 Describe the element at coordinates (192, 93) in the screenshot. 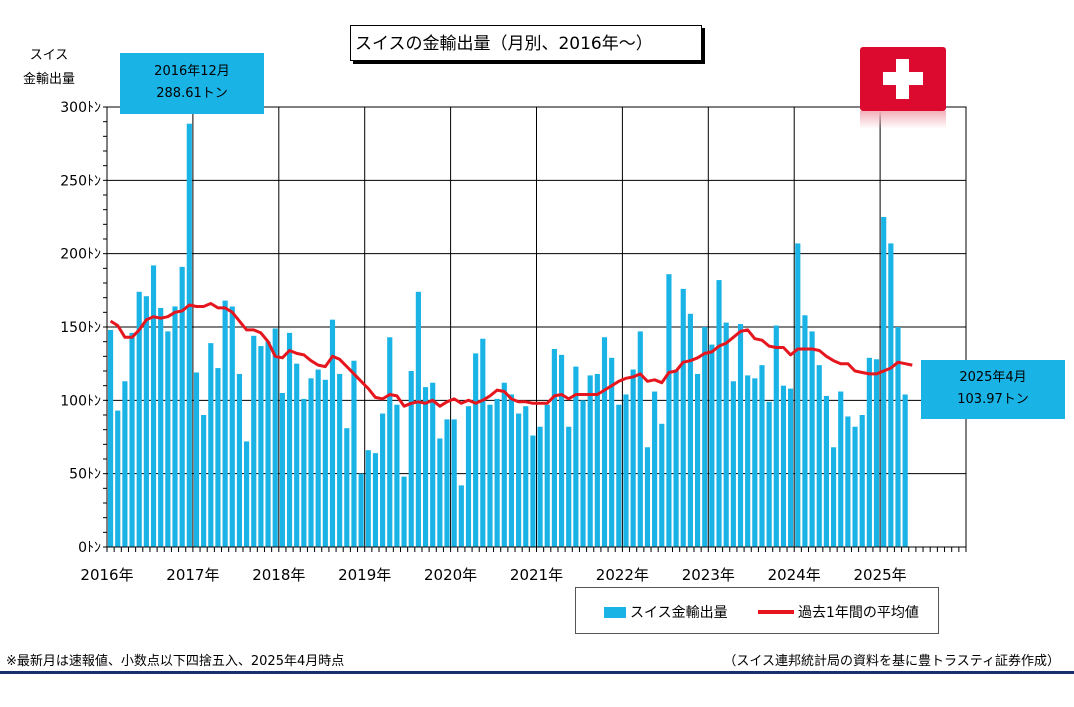

I see `peak-callout-value: 288.61トン` at that location.